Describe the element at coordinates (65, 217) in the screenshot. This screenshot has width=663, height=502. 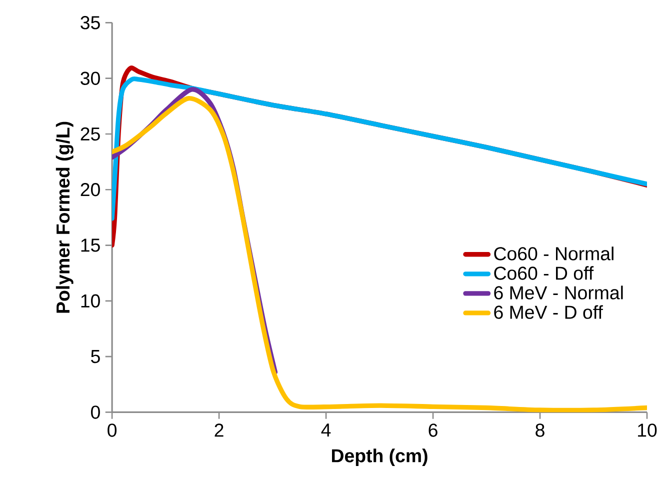
I see `y-axis-title: Polymer Formed (g/L)` at that location.